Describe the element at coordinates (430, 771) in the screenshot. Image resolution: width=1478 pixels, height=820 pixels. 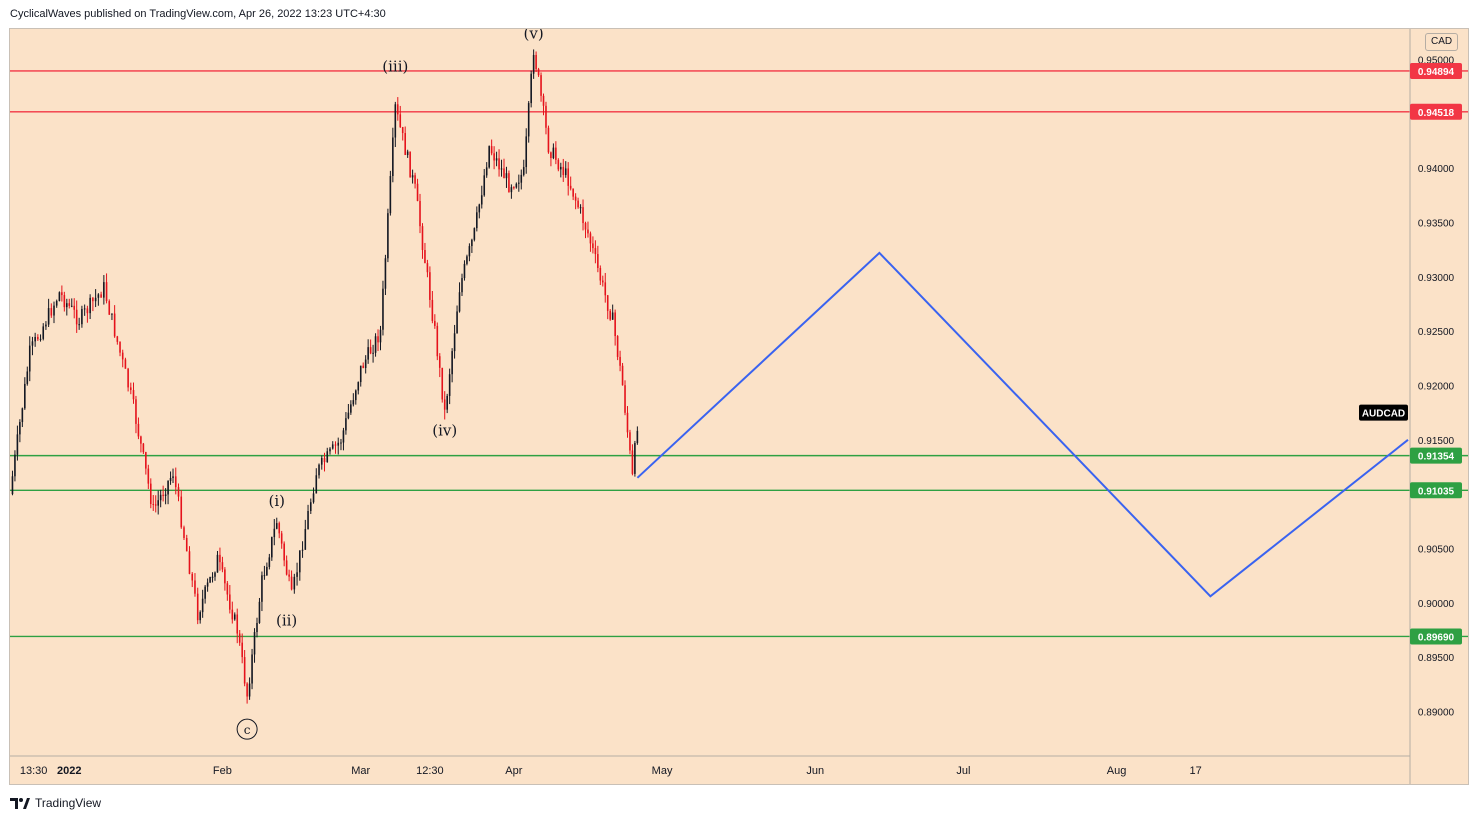
I see `x-tick-label: 12:30` at that location.